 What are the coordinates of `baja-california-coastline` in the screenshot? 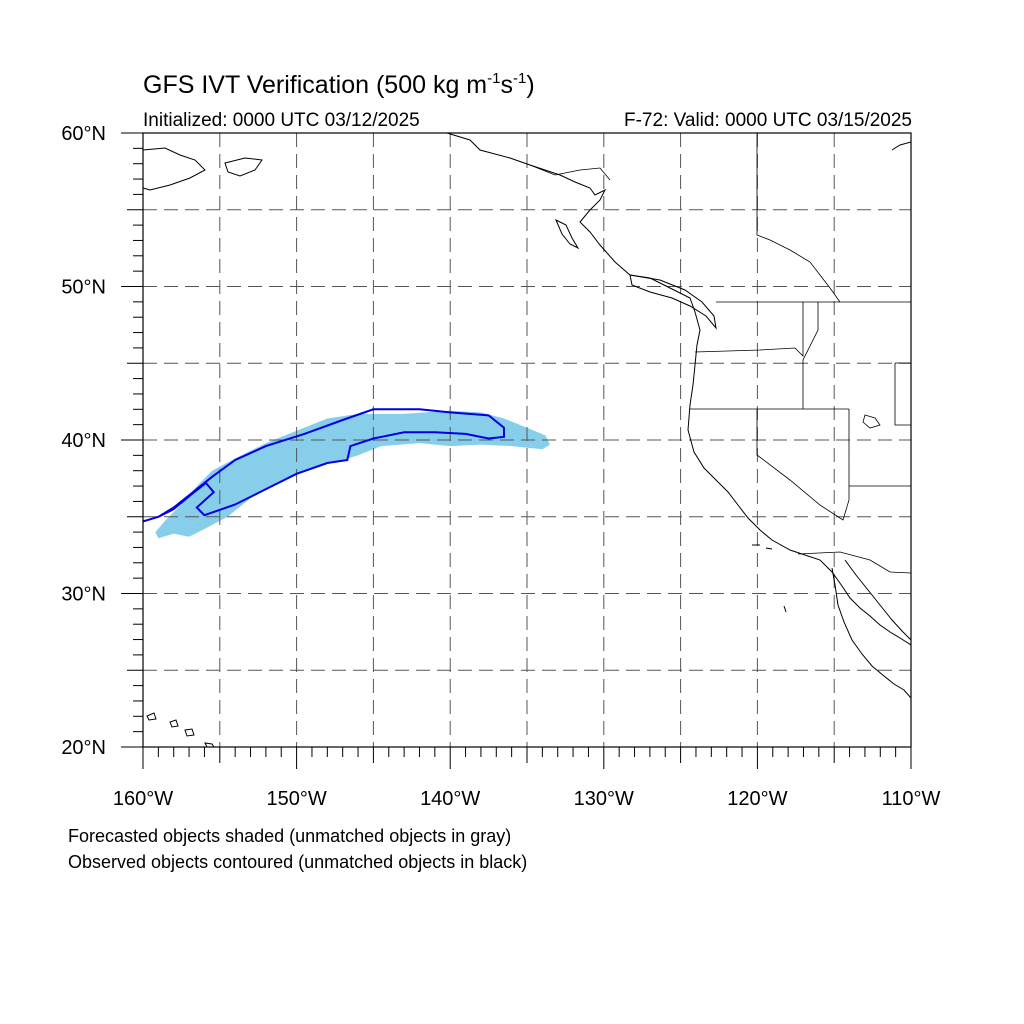 It's located at (871, 633).